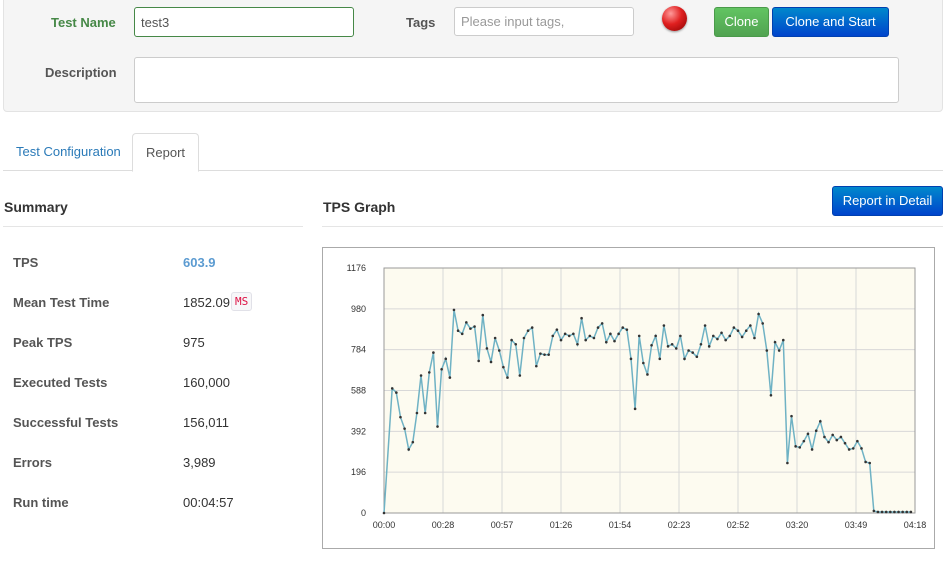  I want to click on tags-input, so click(544, 21).